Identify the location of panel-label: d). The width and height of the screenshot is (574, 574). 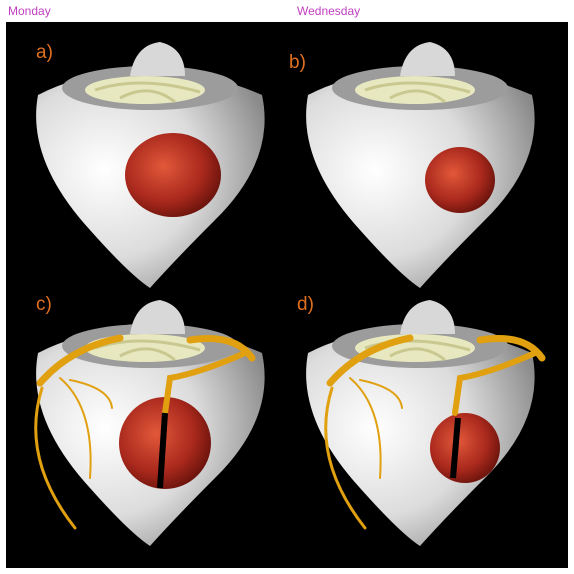
(305, 304).